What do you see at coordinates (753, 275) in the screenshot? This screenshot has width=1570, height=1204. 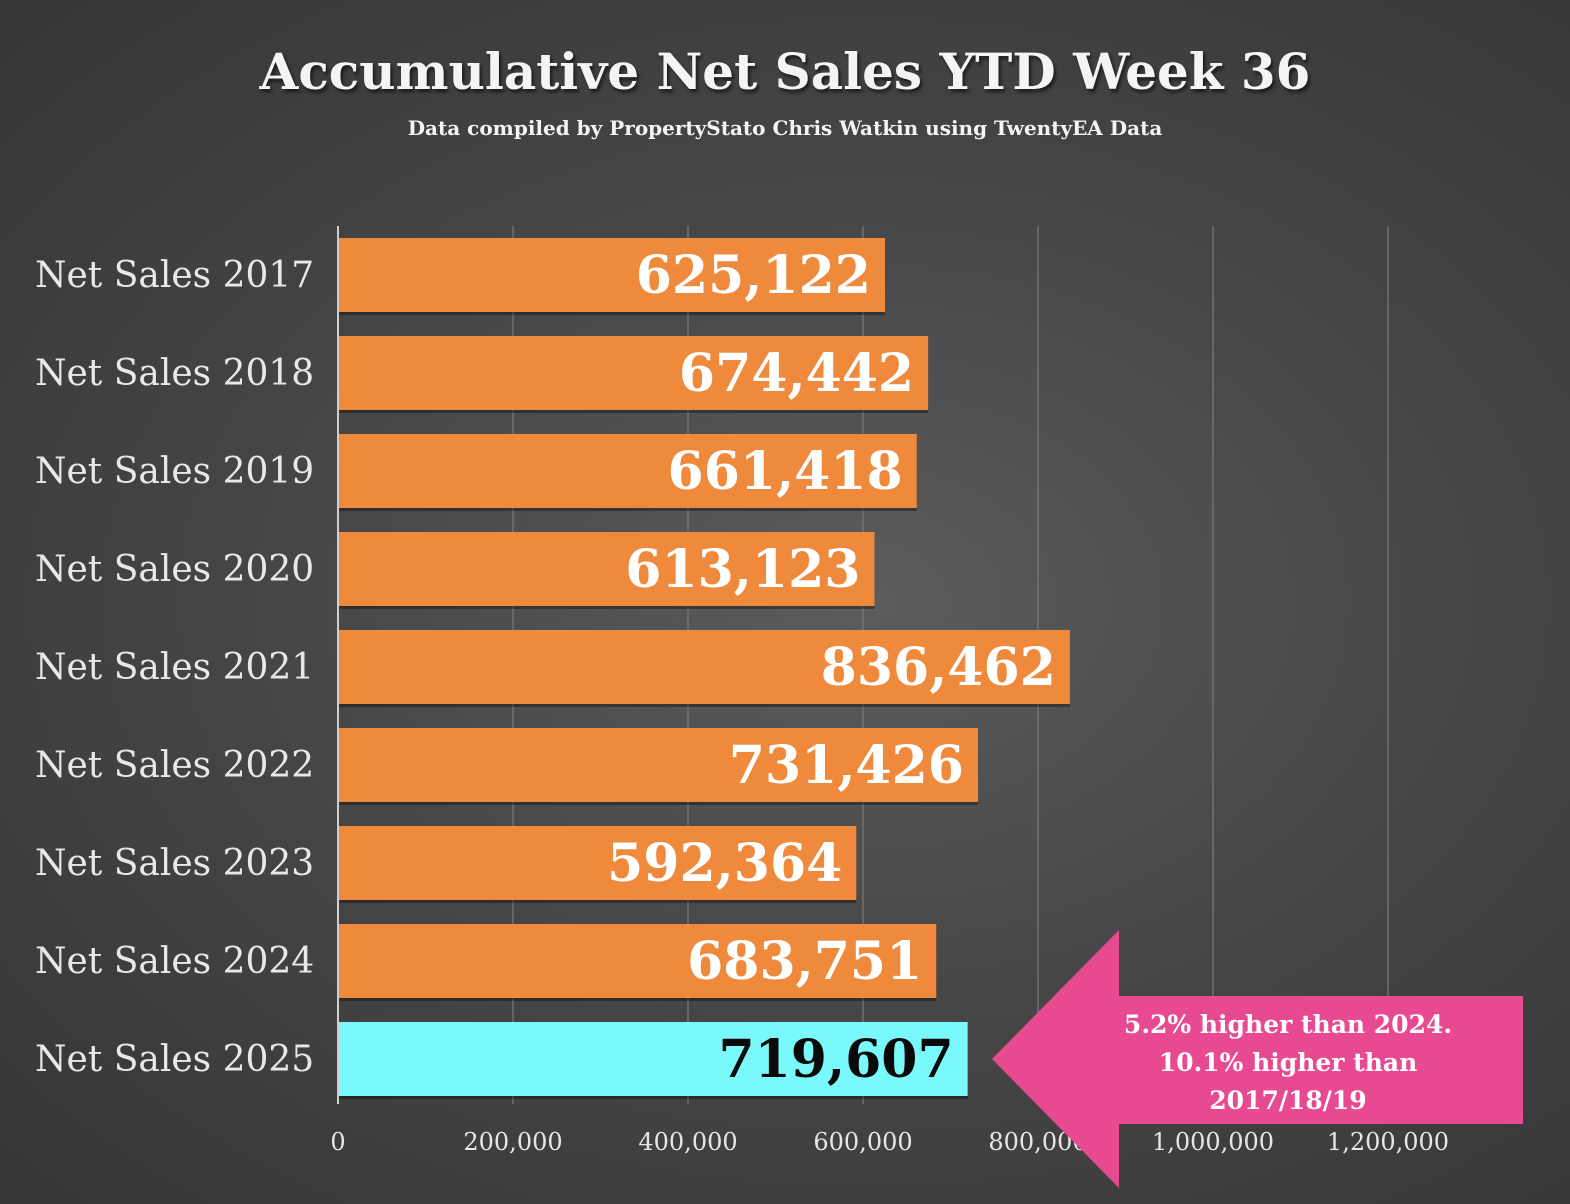 I see `bar-value-label: 625,122` at bounding box center [753, 275].